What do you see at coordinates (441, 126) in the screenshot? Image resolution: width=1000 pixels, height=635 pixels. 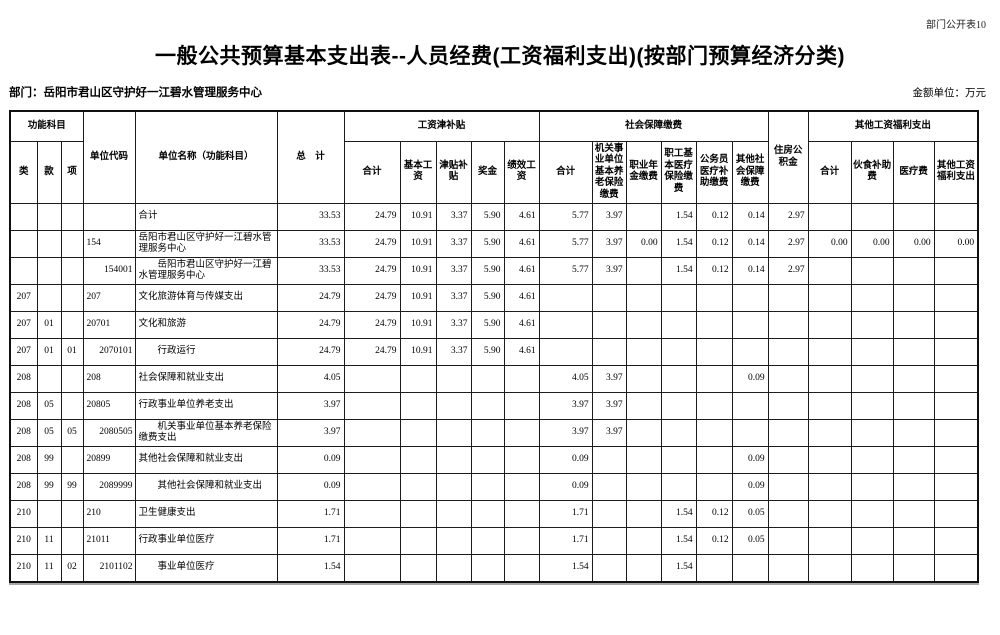 I see `header-salary-group: 工资津补贴` at bounding box center [441, 126].